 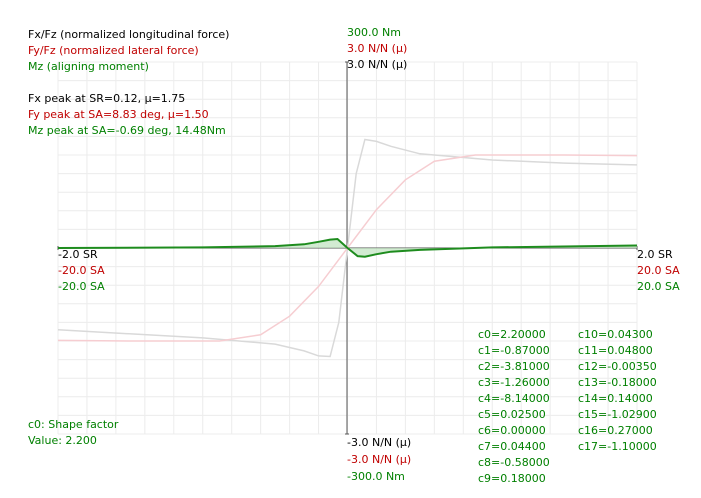 I want to click on status: c0: Shape factor, so click(x=73, y=424).